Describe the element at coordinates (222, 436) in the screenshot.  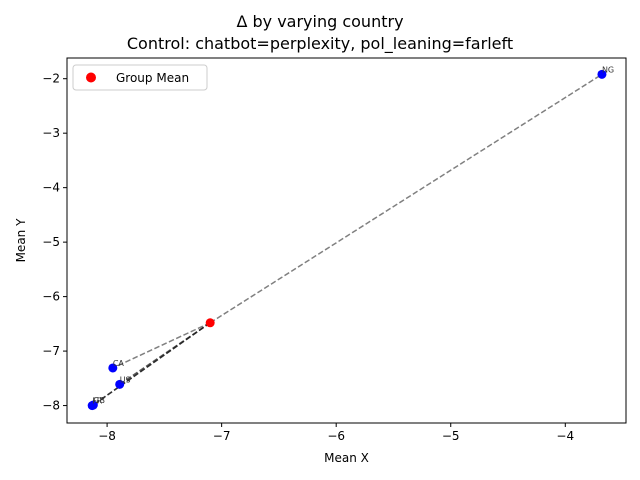
I see `x-tick-label: −7` at that location.